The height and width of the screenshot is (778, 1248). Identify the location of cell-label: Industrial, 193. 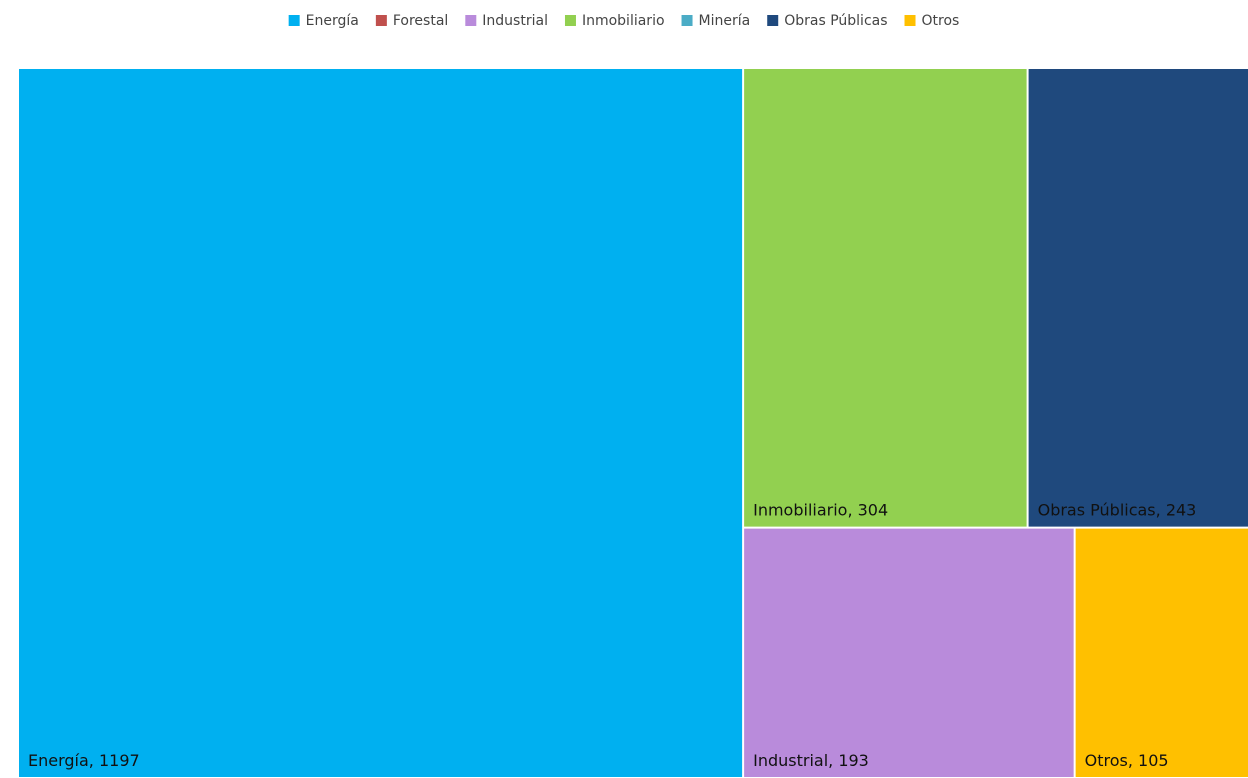
(811, 760).